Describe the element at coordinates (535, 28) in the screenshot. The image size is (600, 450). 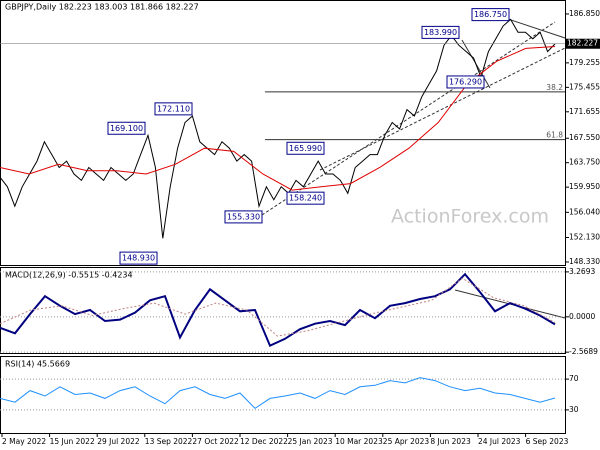
I see `trend-line` at that location.